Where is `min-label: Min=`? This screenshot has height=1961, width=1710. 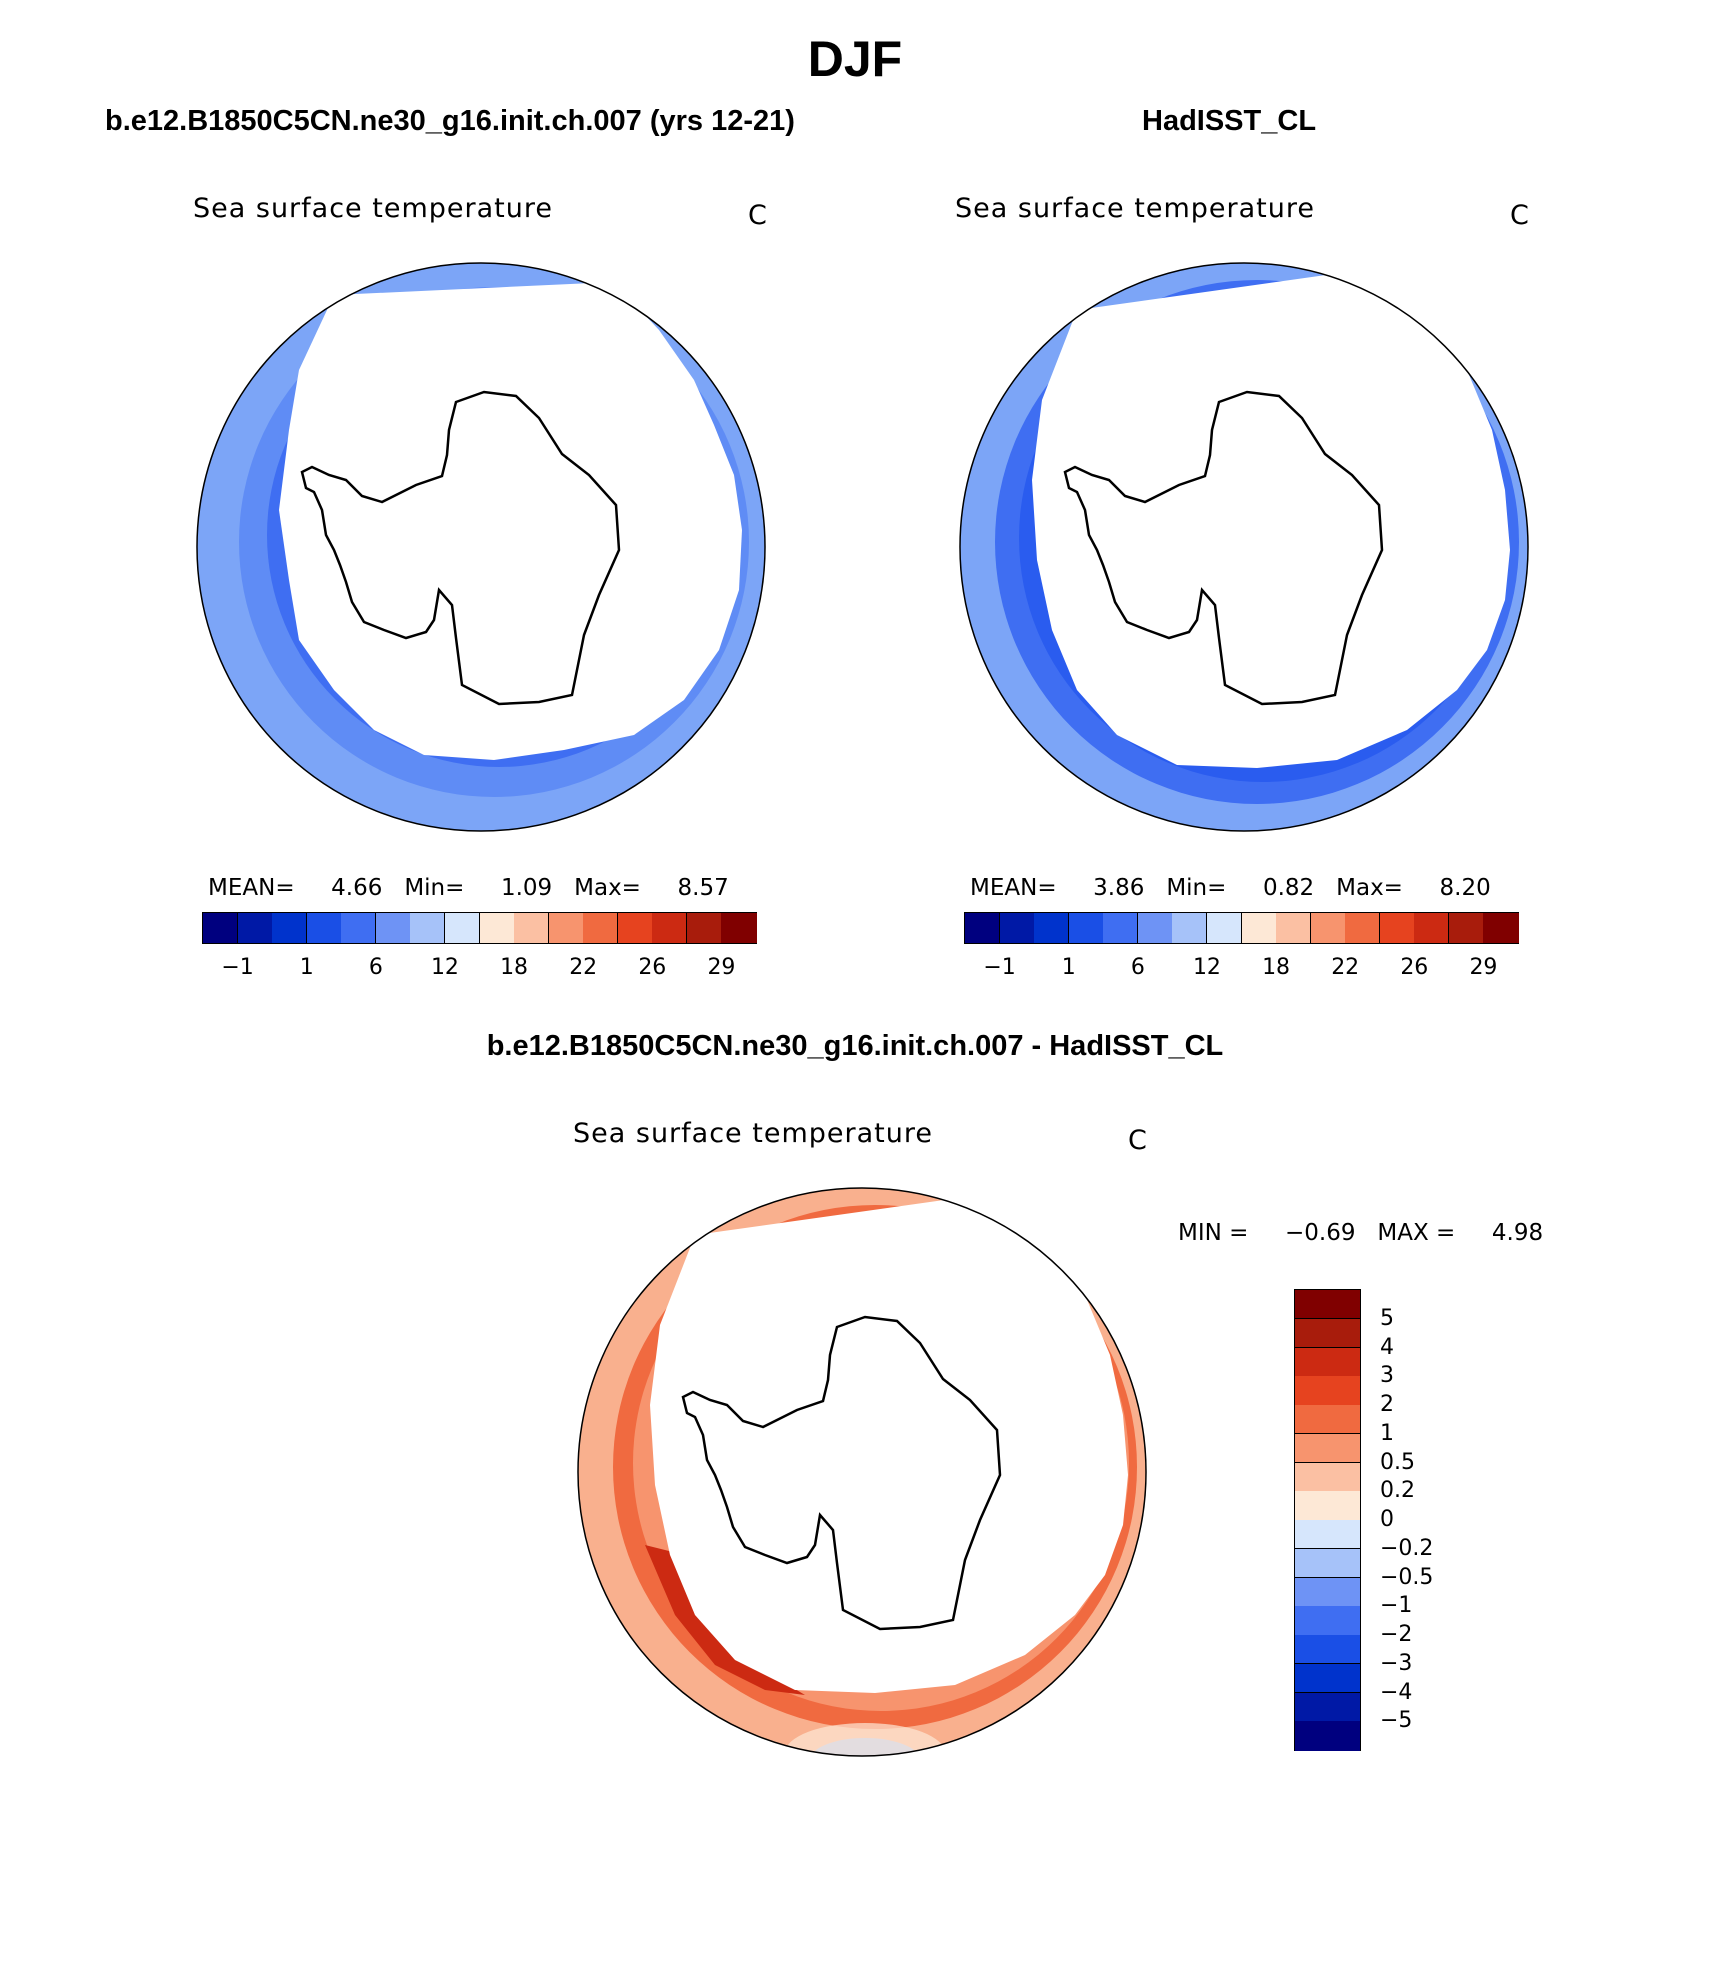 min-label: Min= is located at coordinates (1196, 888).